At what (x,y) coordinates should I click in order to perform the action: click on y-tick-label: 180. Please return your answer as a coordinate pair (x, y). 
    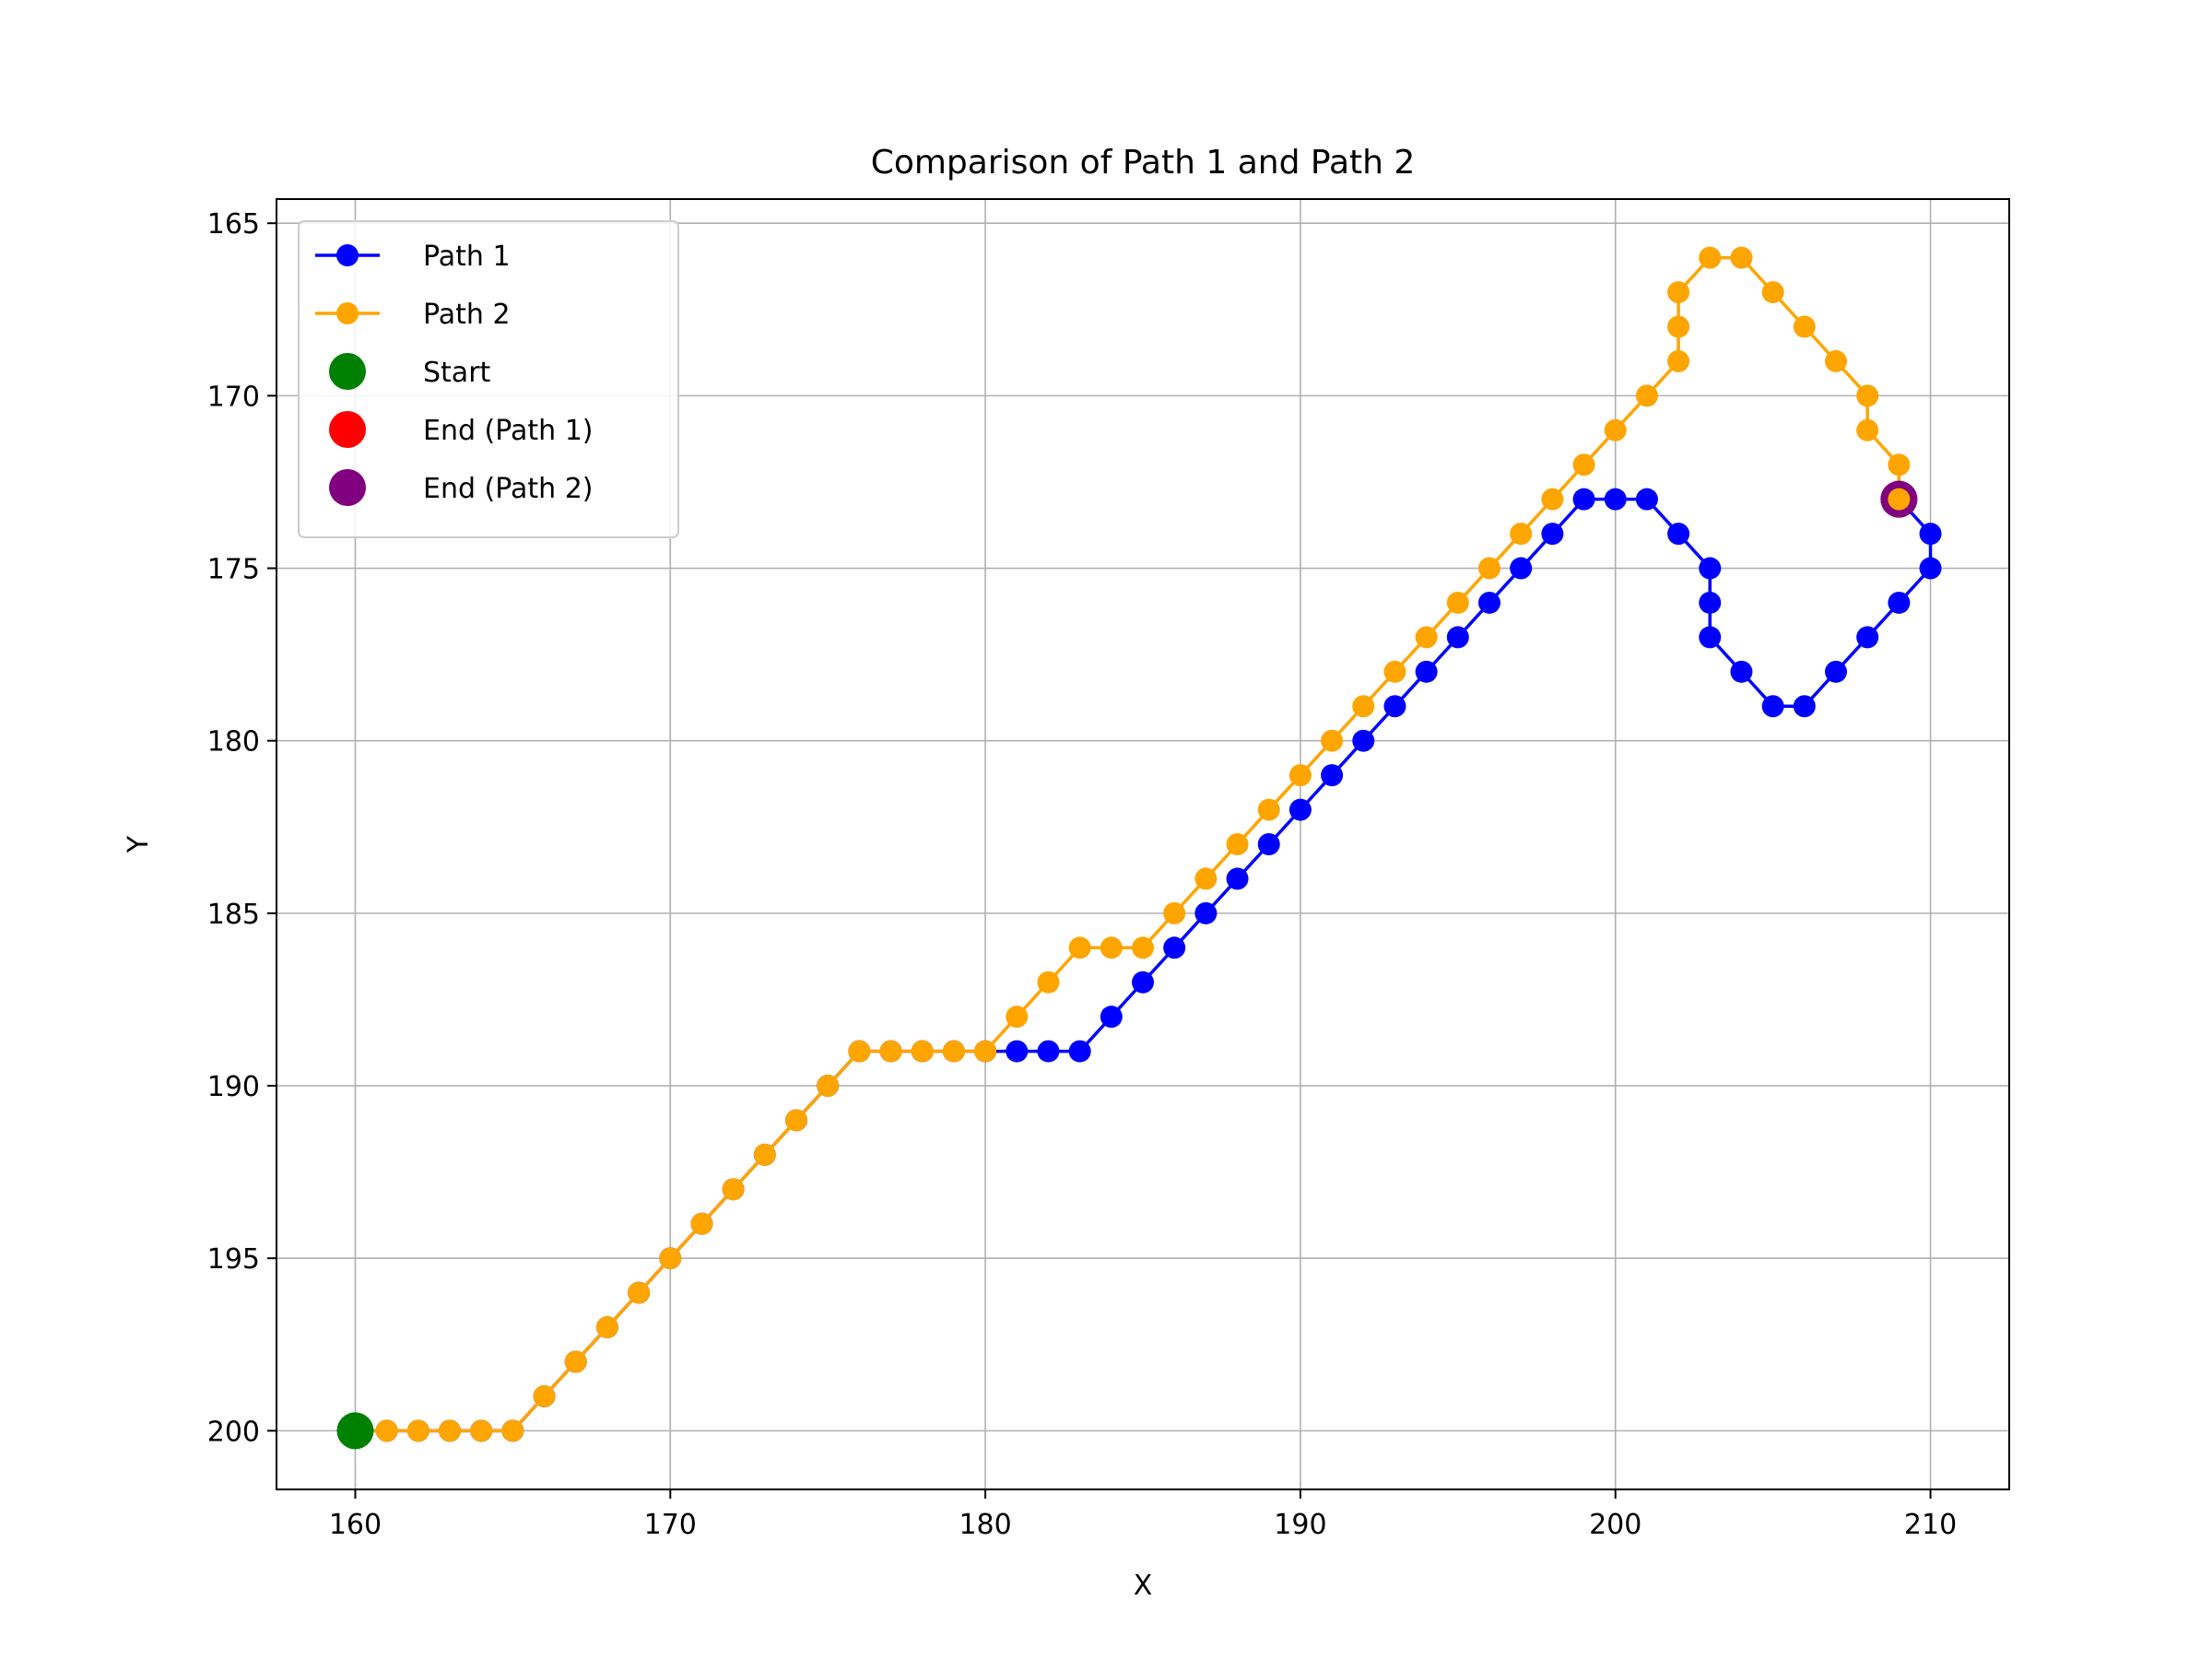
    Looking at the image, I should click on (233, 742).